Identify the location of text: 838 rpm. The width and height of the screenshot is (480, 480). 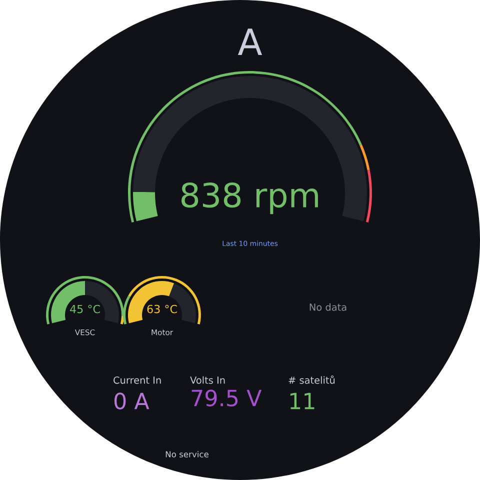
(249, 198).